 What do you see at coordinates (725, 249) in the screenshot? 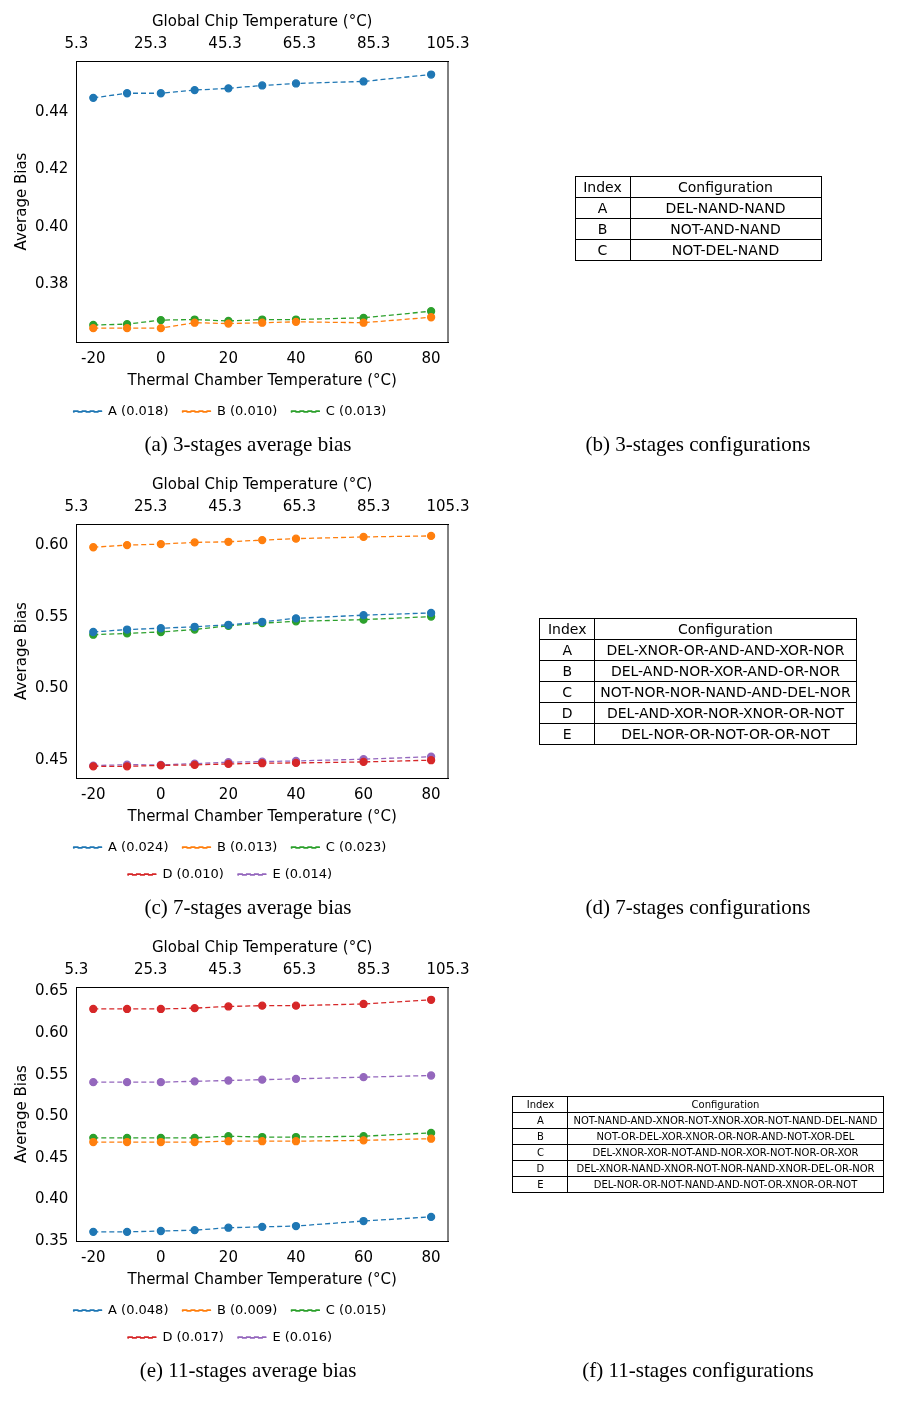
I see `text: NOT-DEL-NAND` at bounding box center [725, 249].